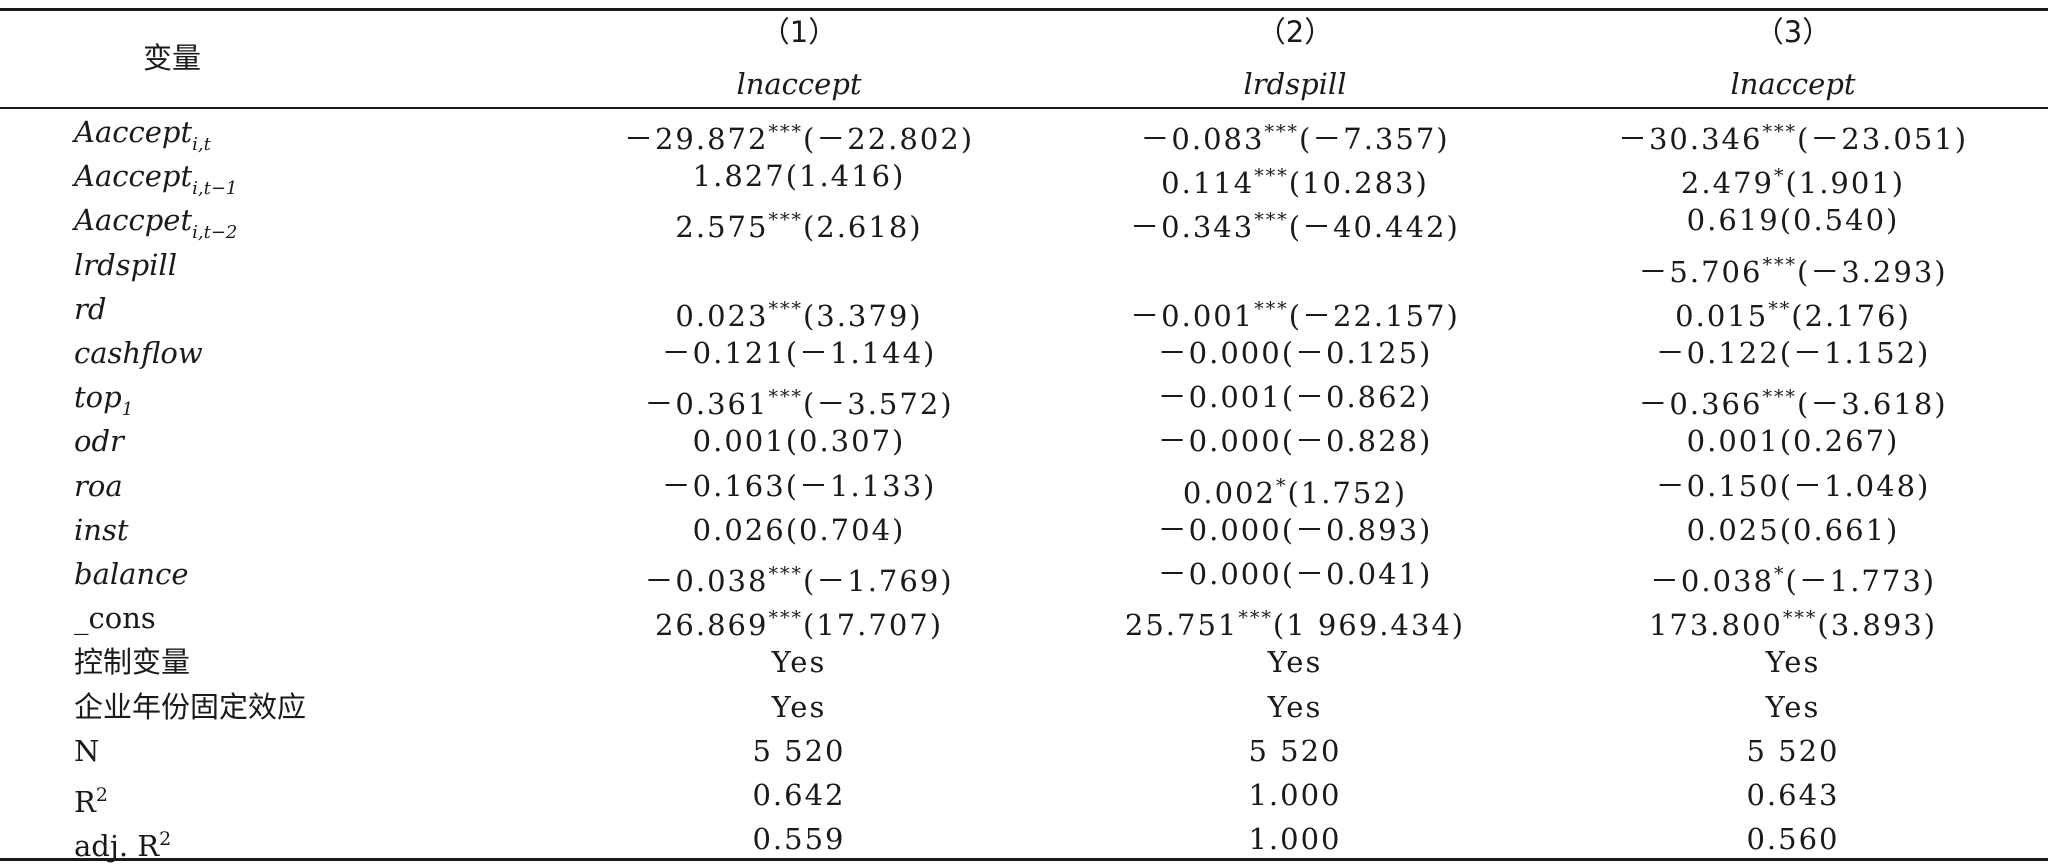 This screenshot has height=866, width=2048. What do you see at coordinates (172, 58) in the screenshot?
I see `variable-column-header: 变量` at bounding box center [172, 58].